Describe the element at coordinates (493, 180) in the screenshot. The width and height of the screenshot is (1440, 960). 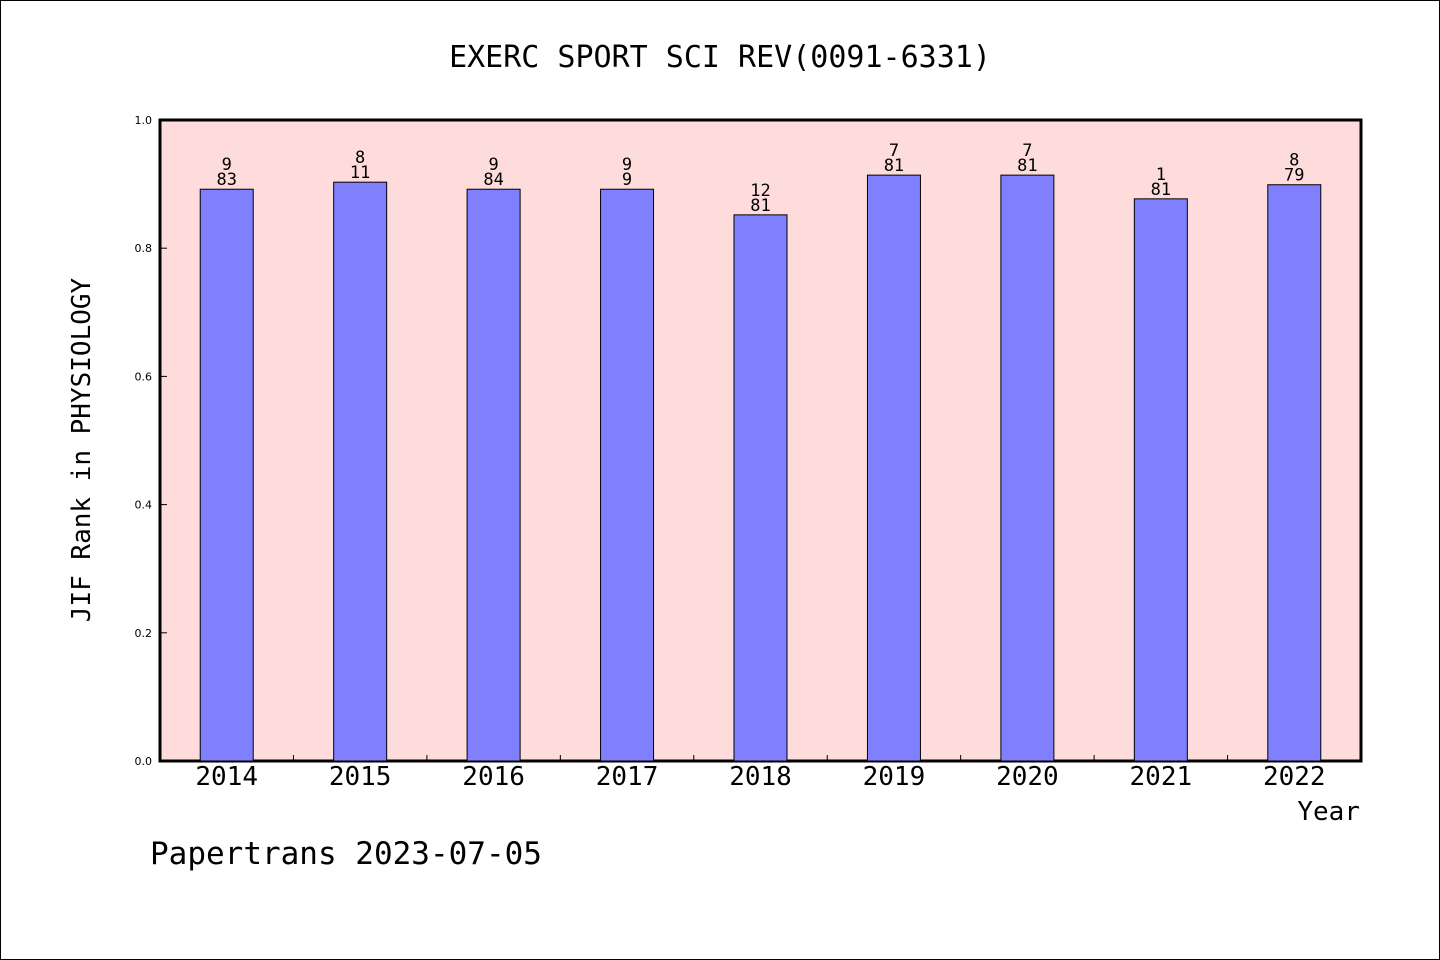
I see `bar-label-bottom: 84` at that location.